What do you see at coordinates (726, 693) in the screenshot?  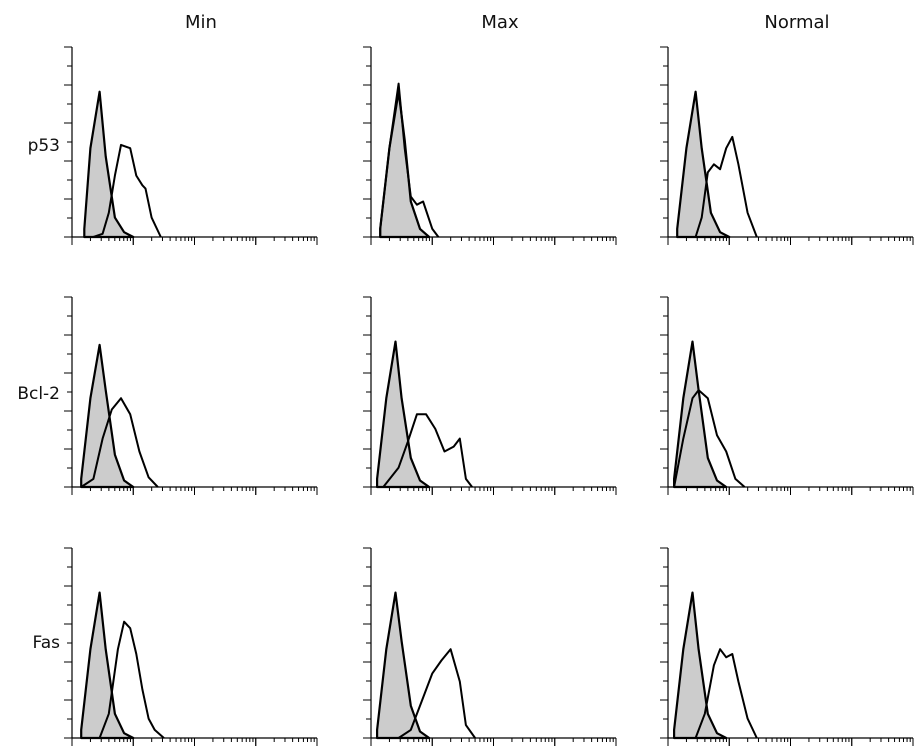 I see `stained-histogram-fas-normal` at bounding box center [726, 693].